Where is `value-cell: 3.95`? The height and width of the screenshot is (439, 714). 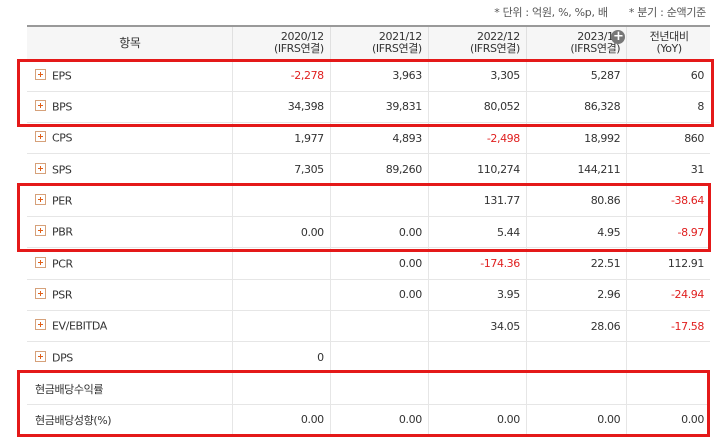
value-cell: 3.95 is located at coordinates (477, 295).